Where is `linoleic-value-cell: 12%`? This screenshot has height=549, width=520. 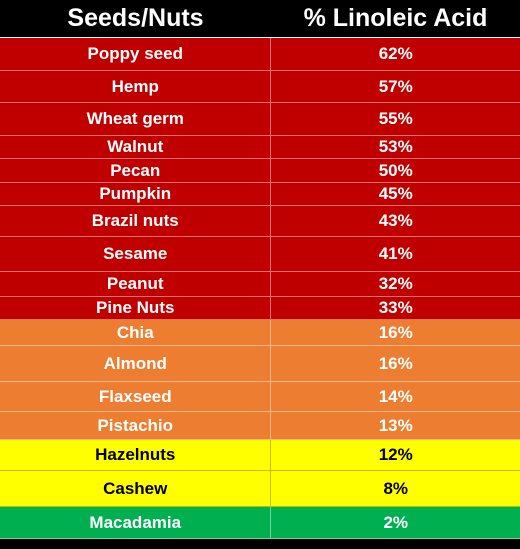
linoleic-value-cell: 12% is located at coordinates (395, 454).